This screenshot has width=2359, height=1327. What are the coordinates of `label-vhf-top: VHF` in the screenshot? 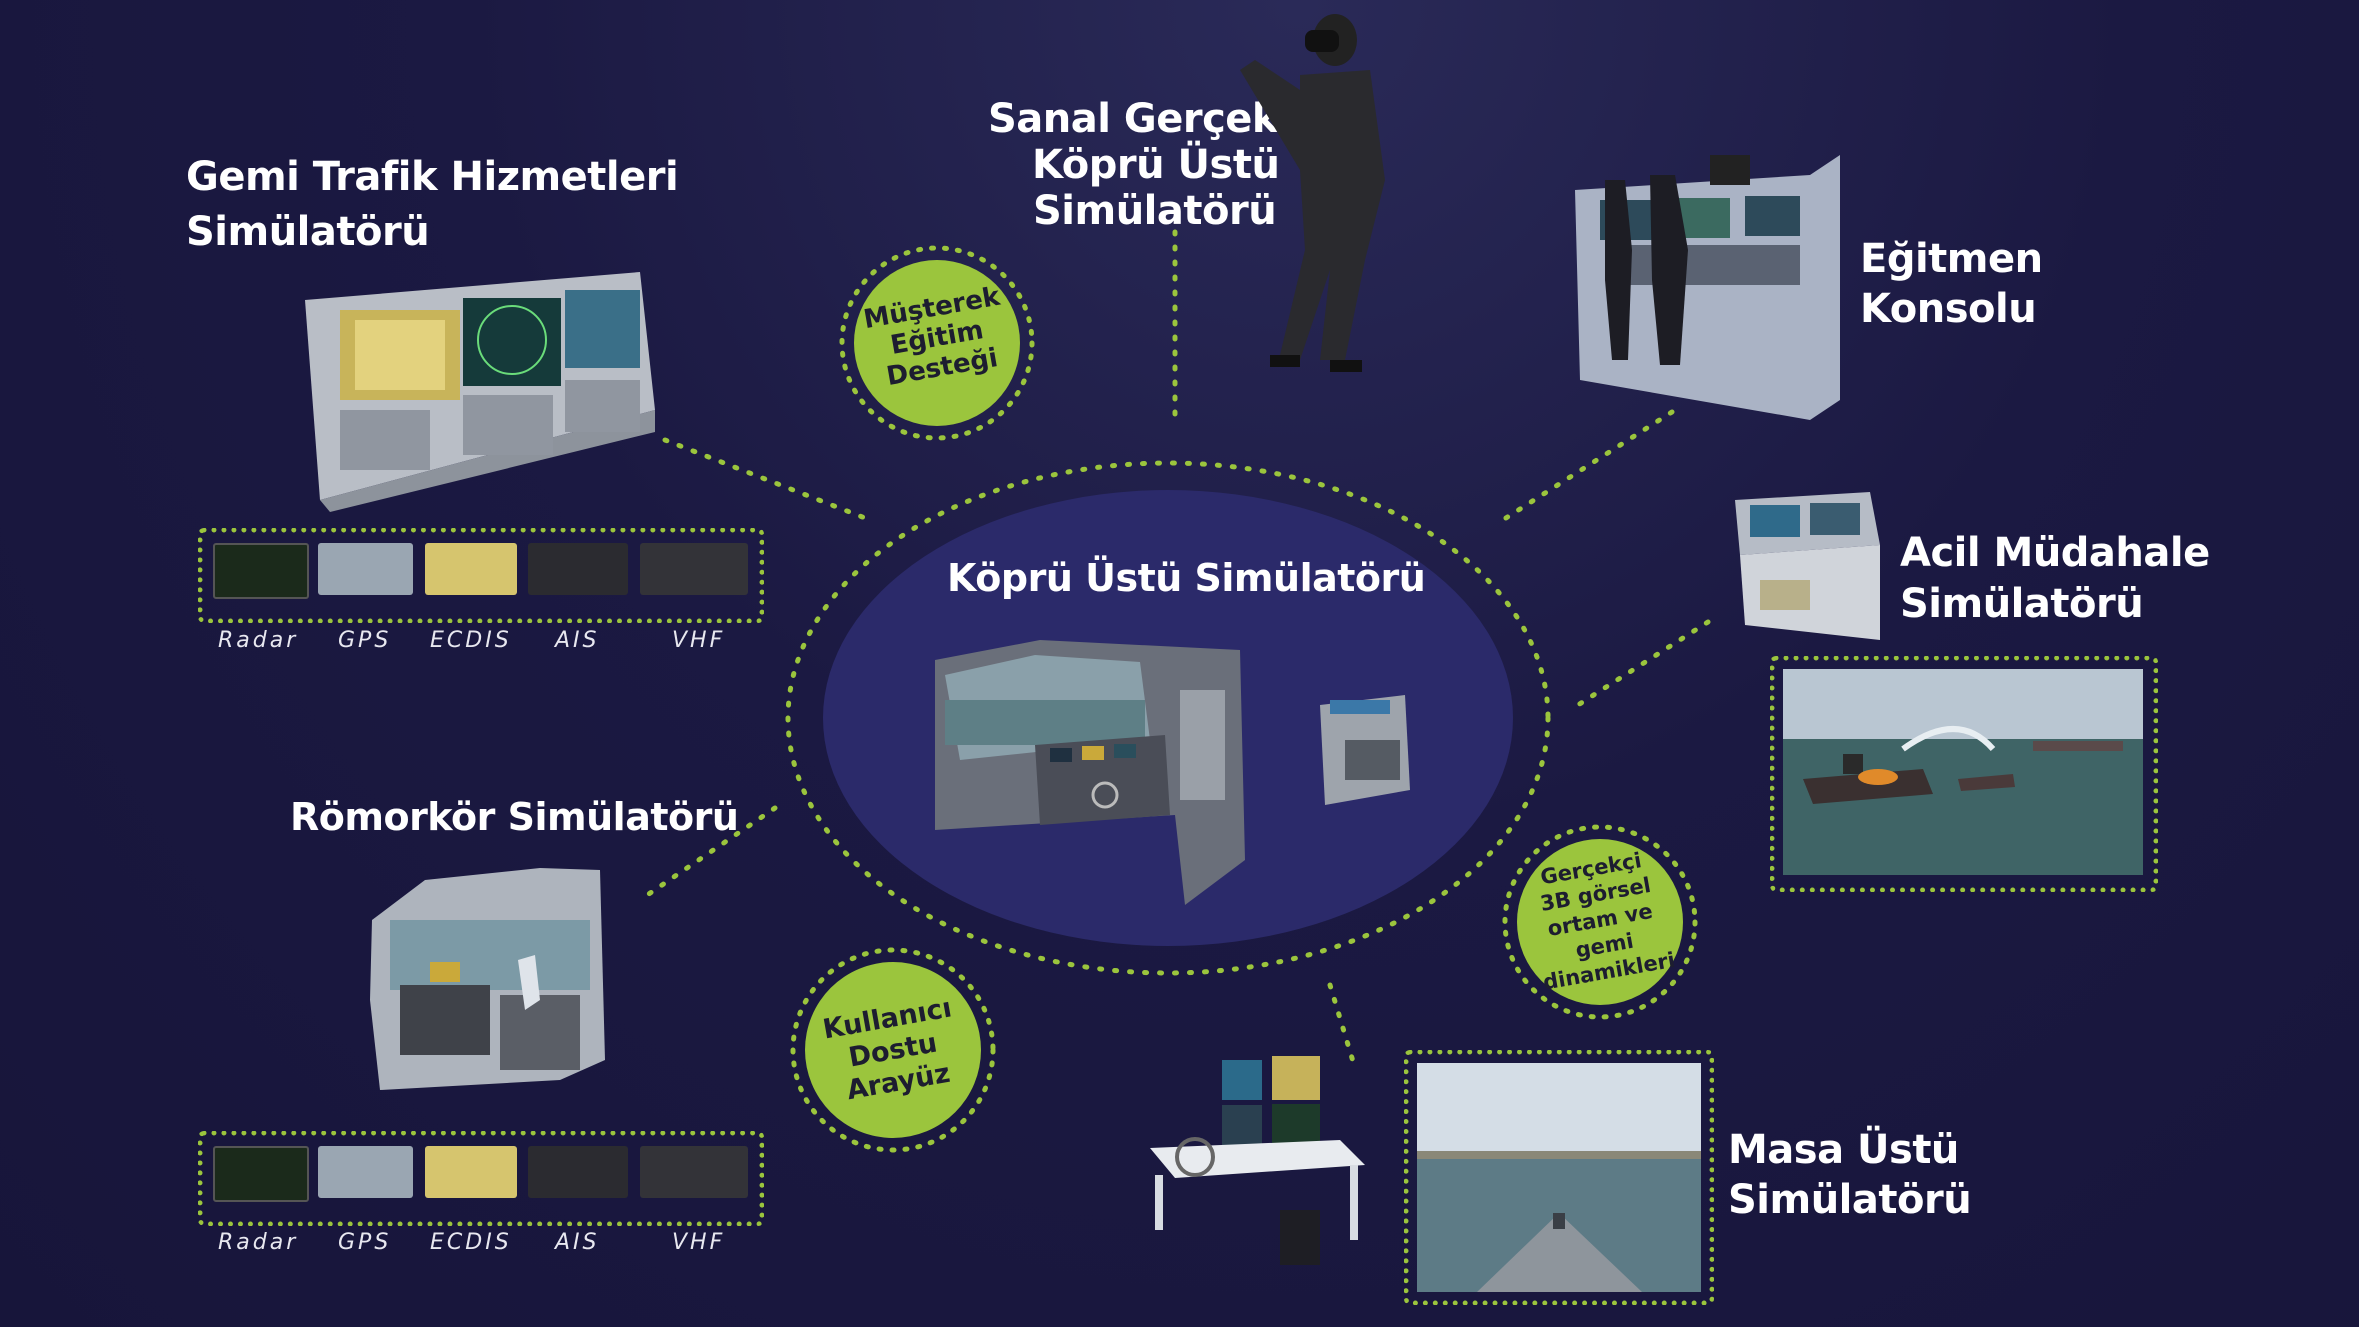 It's located at (699, 640).